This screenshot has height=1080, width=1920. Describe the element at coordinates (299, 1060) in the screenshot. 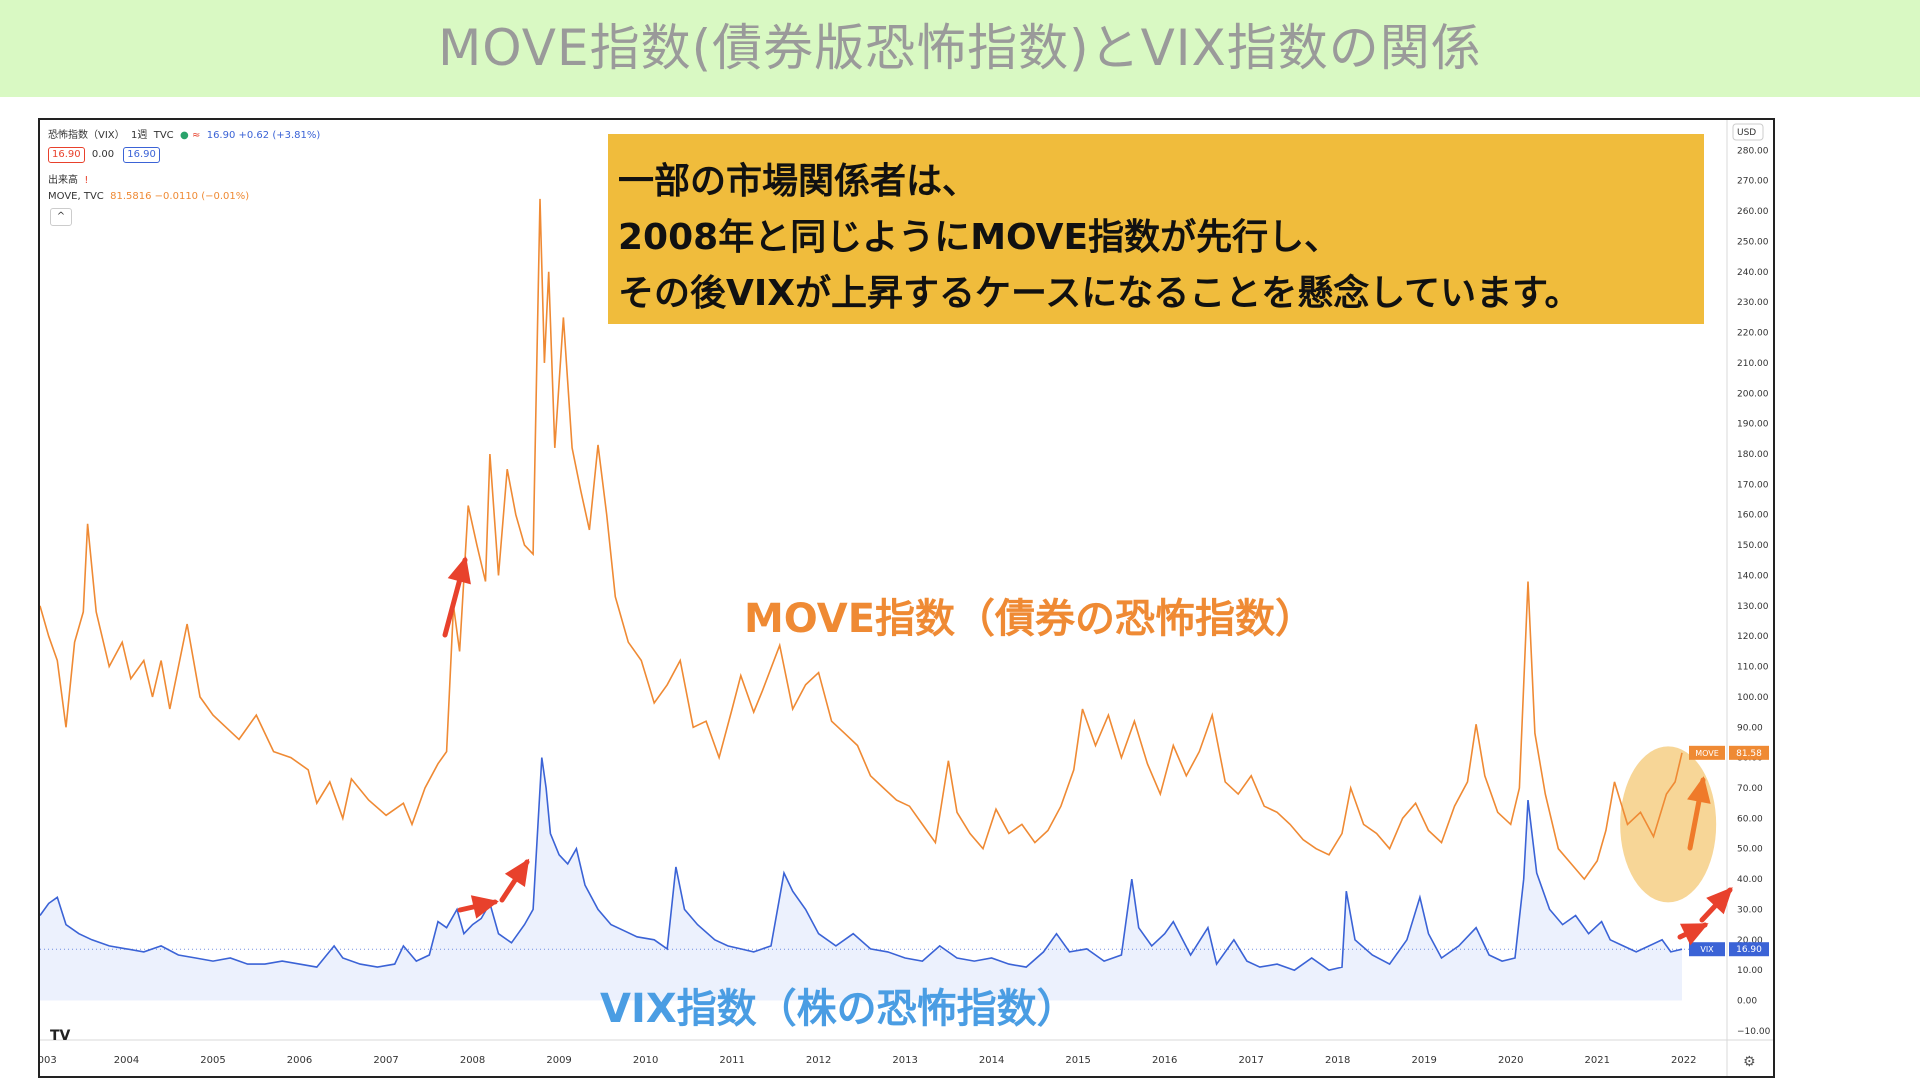

I see `x-tick-label: 2006` at that location.